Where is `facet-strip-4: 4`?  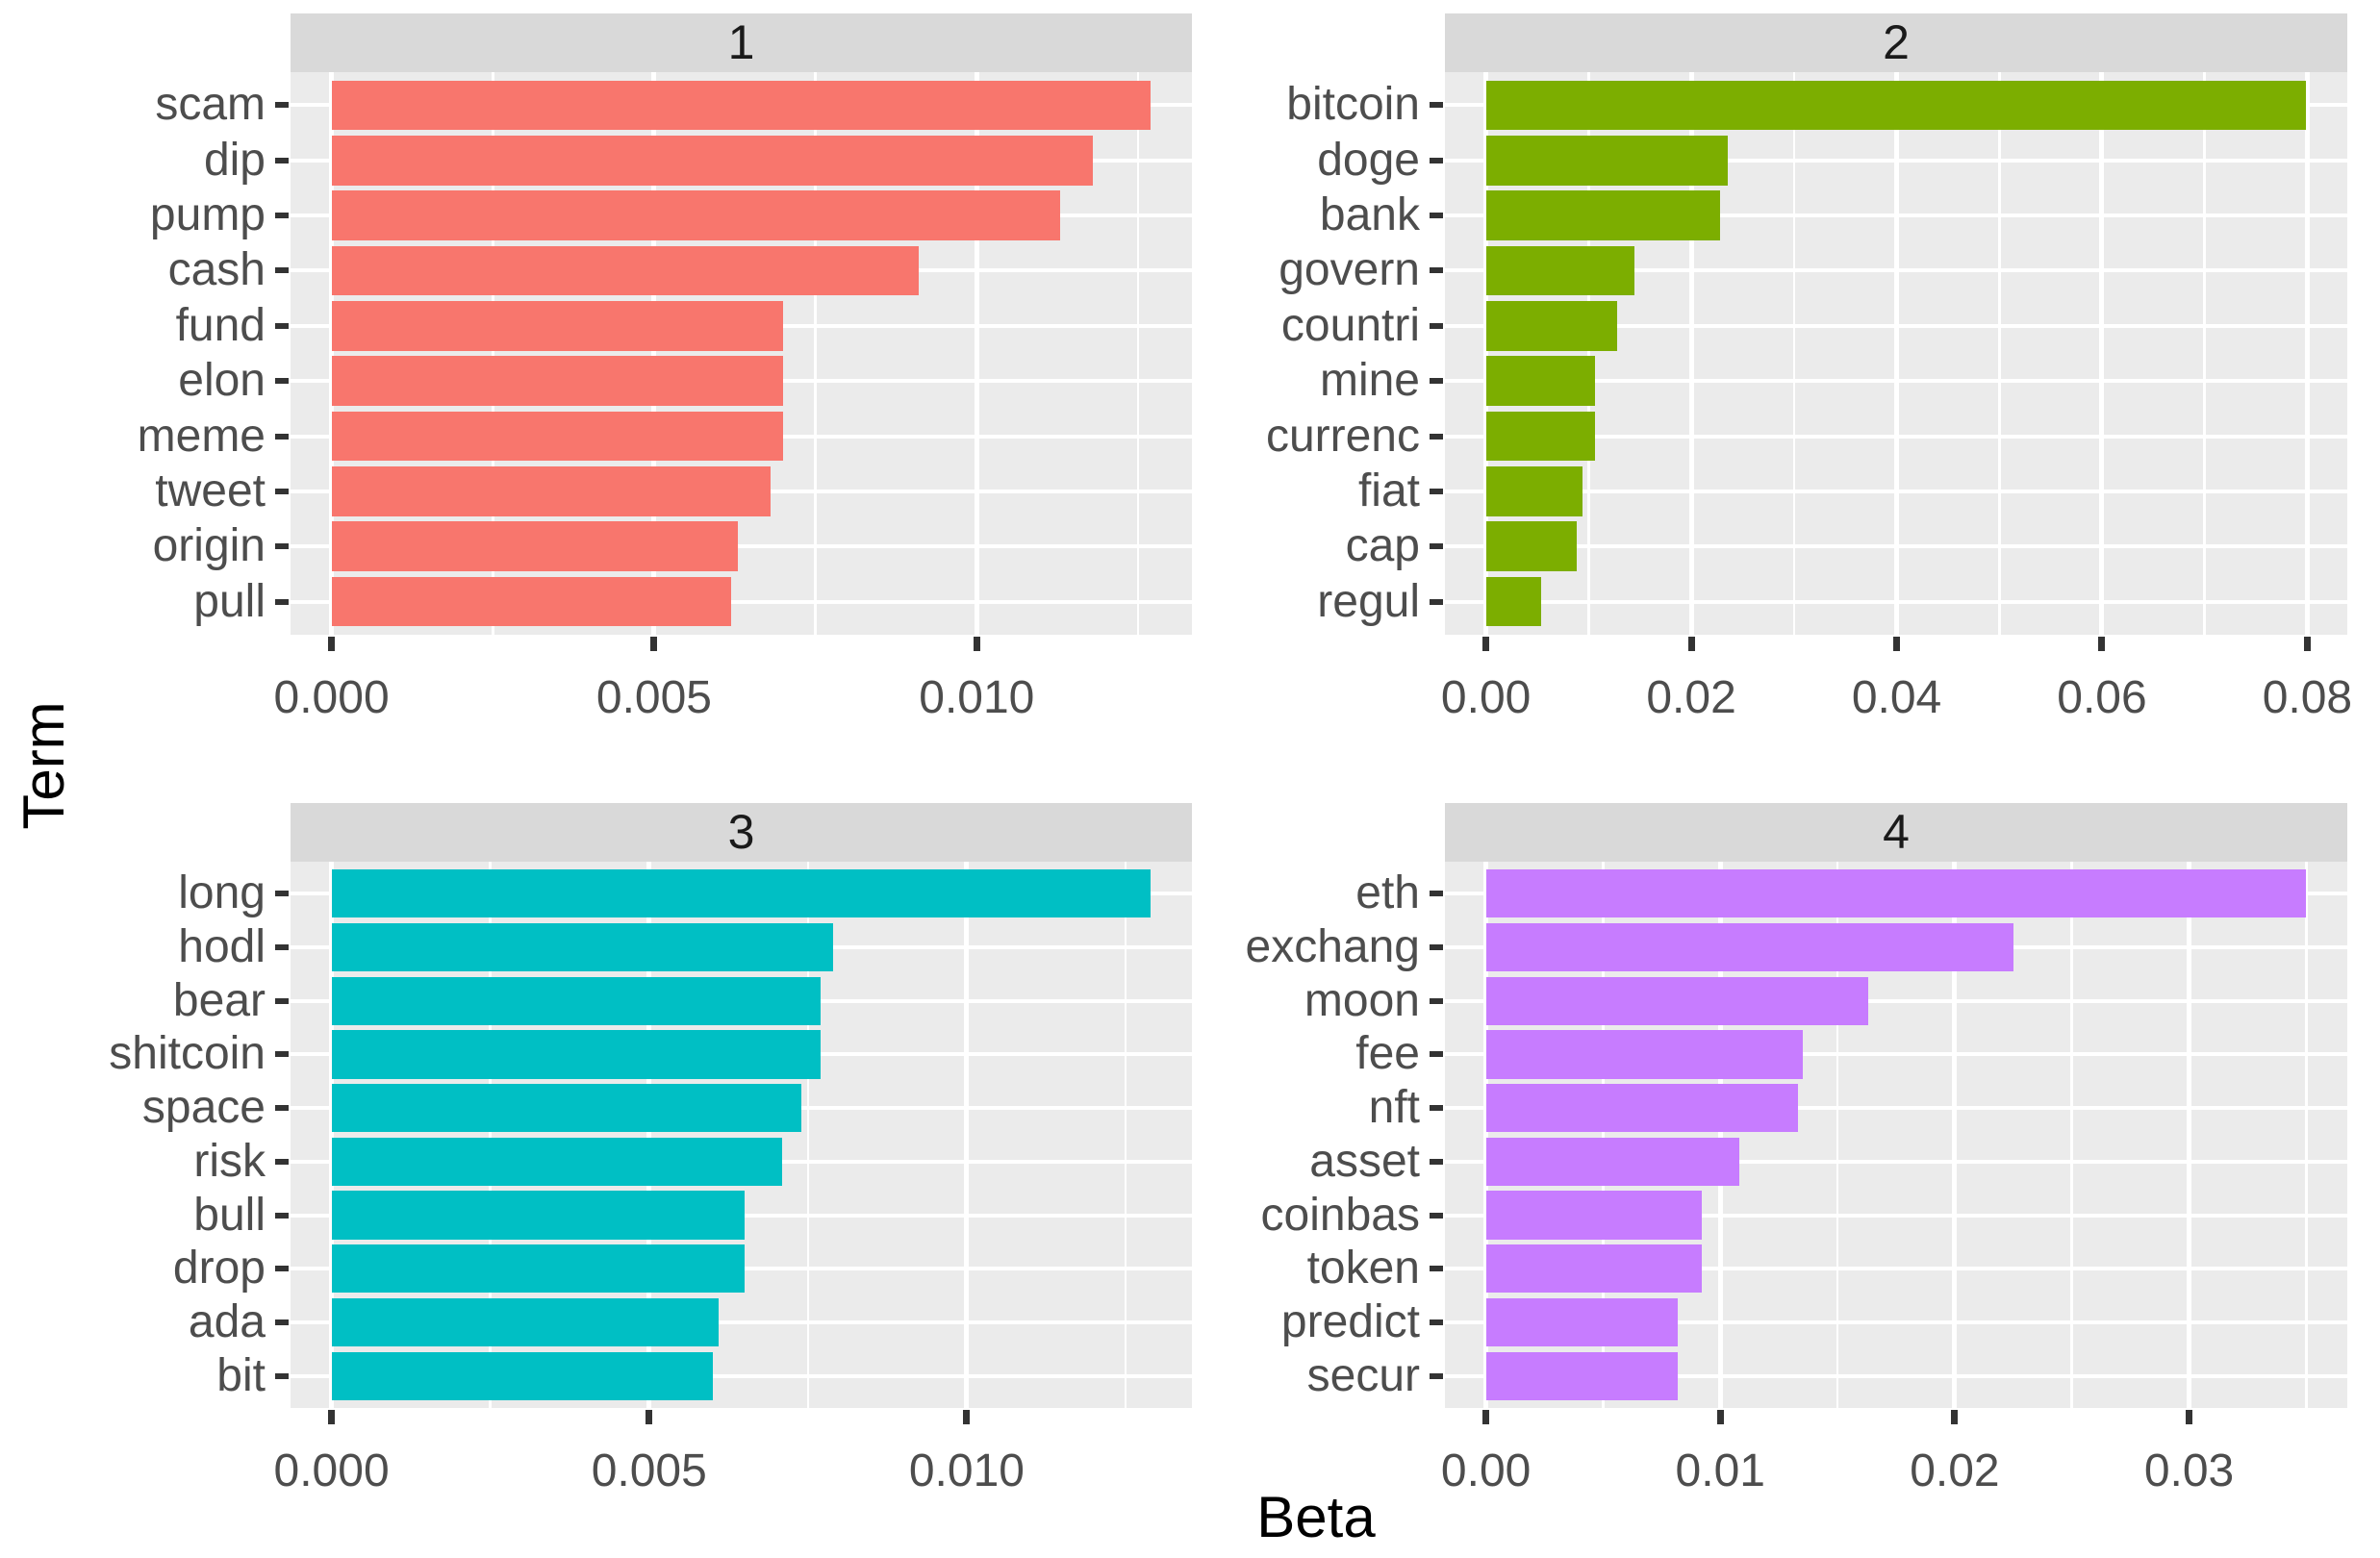 facet-strip-4: 4 is located at coordinates (1896, 832).